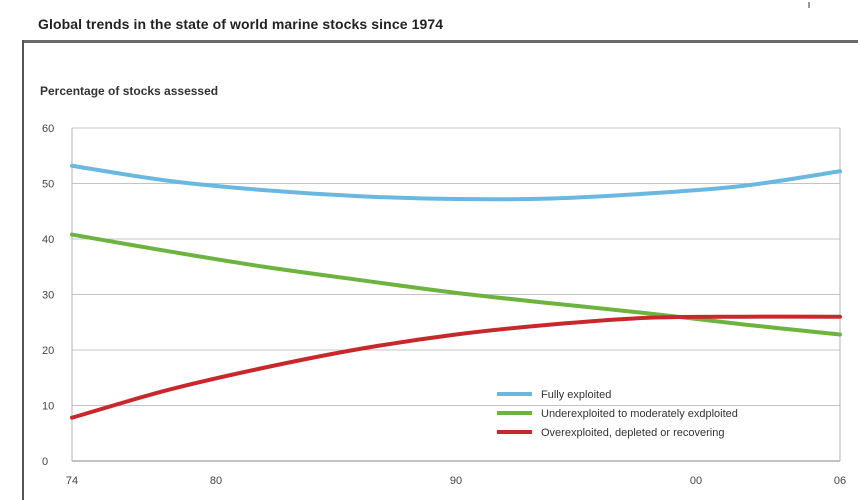 This screenshot has width=858, height=500. I want to click on legend-label-1: Fully exploited, so click(576, 395).